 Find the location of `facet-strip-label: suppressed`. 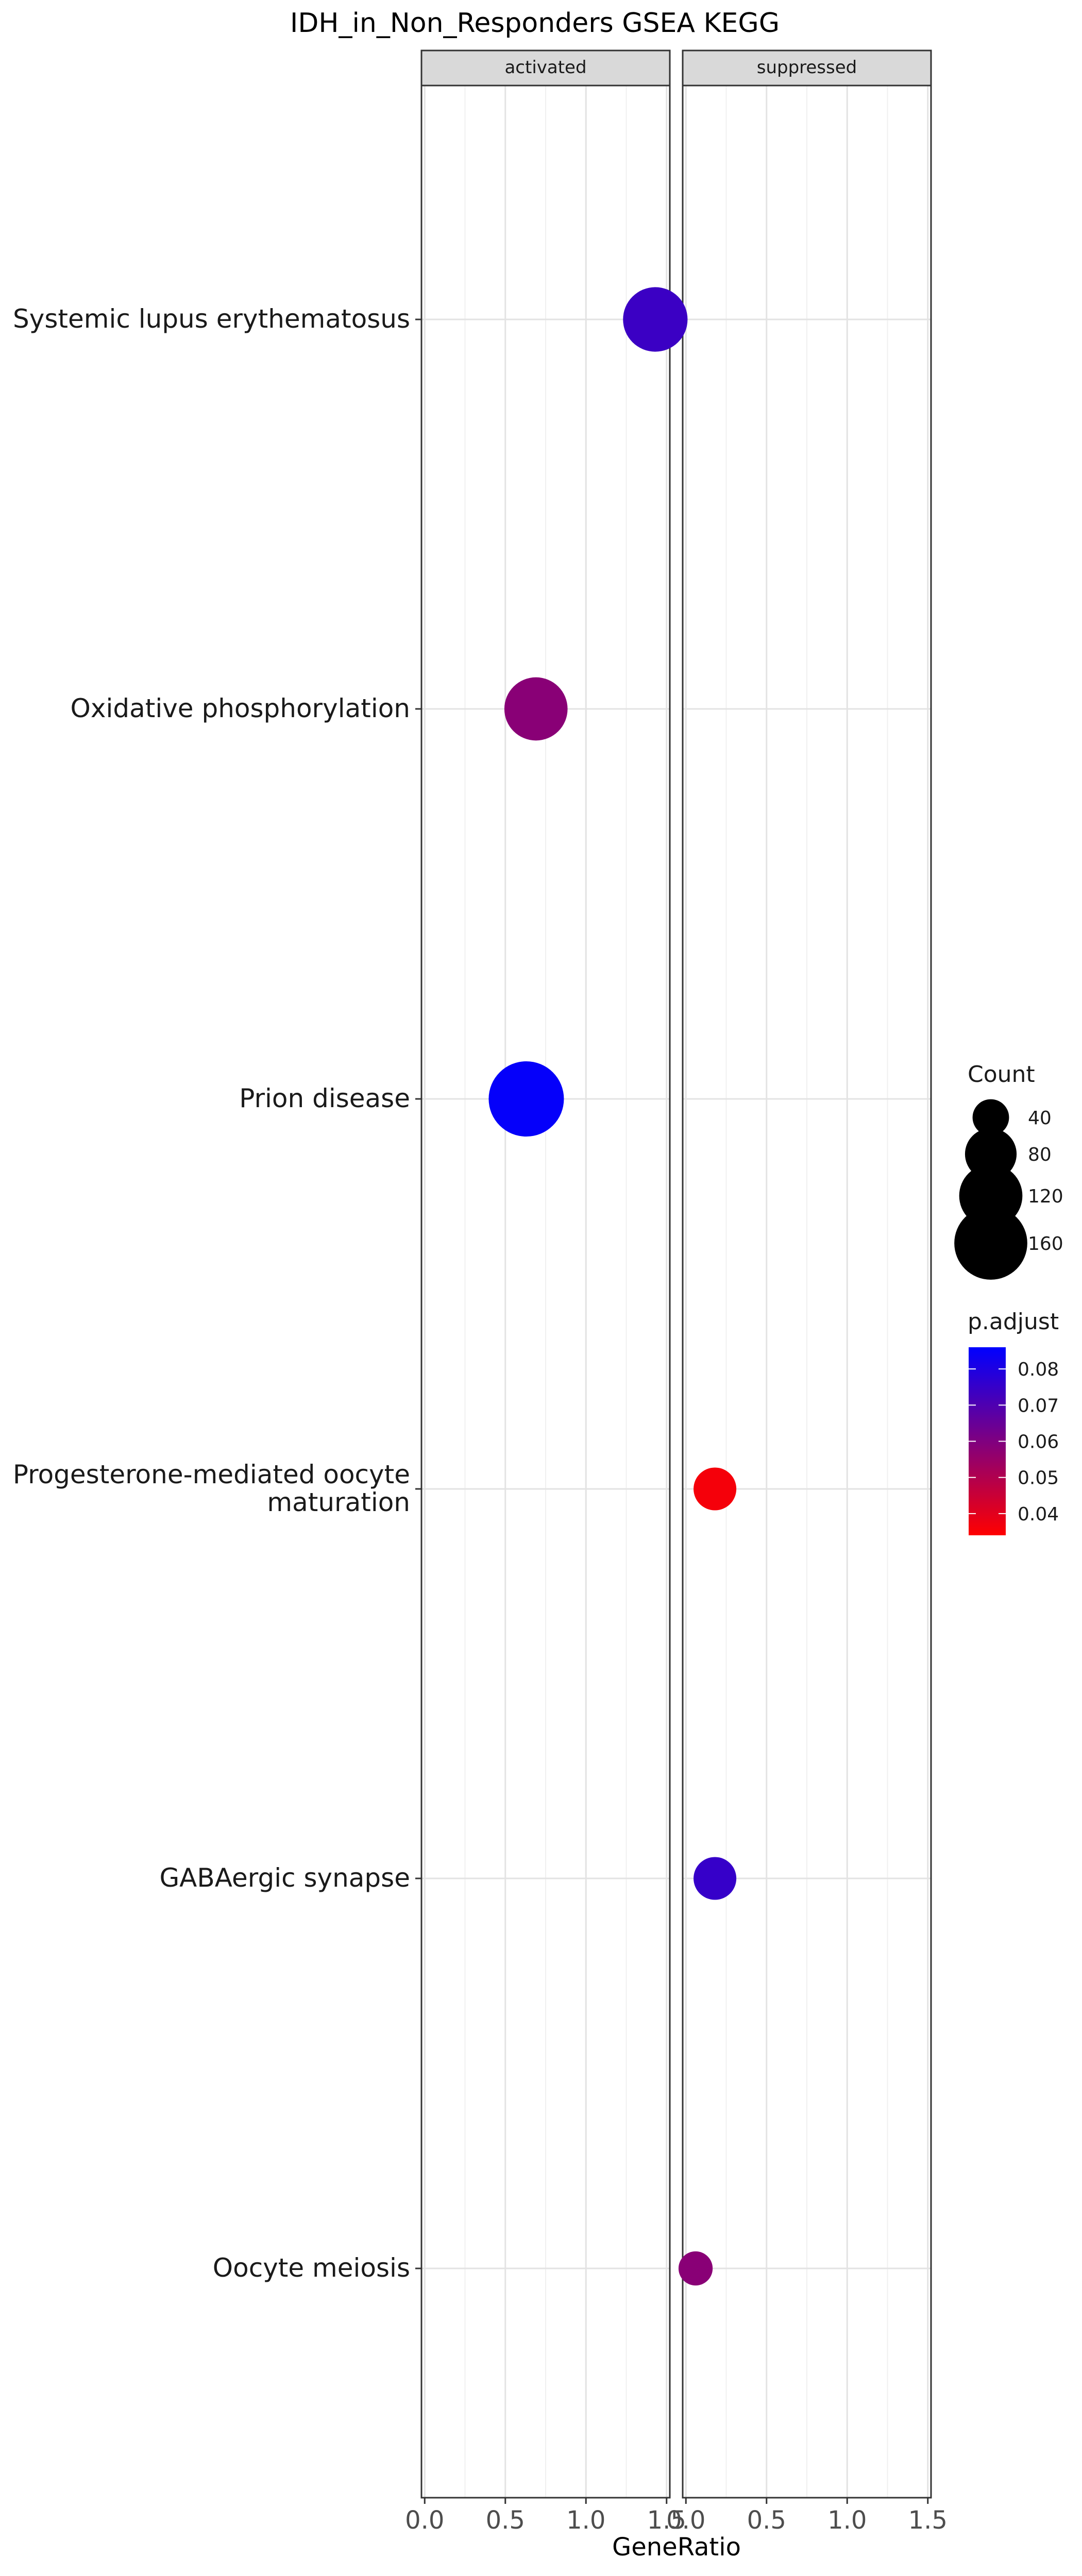

facet-strip-label: suppressed is located at coordinates (807, 67).